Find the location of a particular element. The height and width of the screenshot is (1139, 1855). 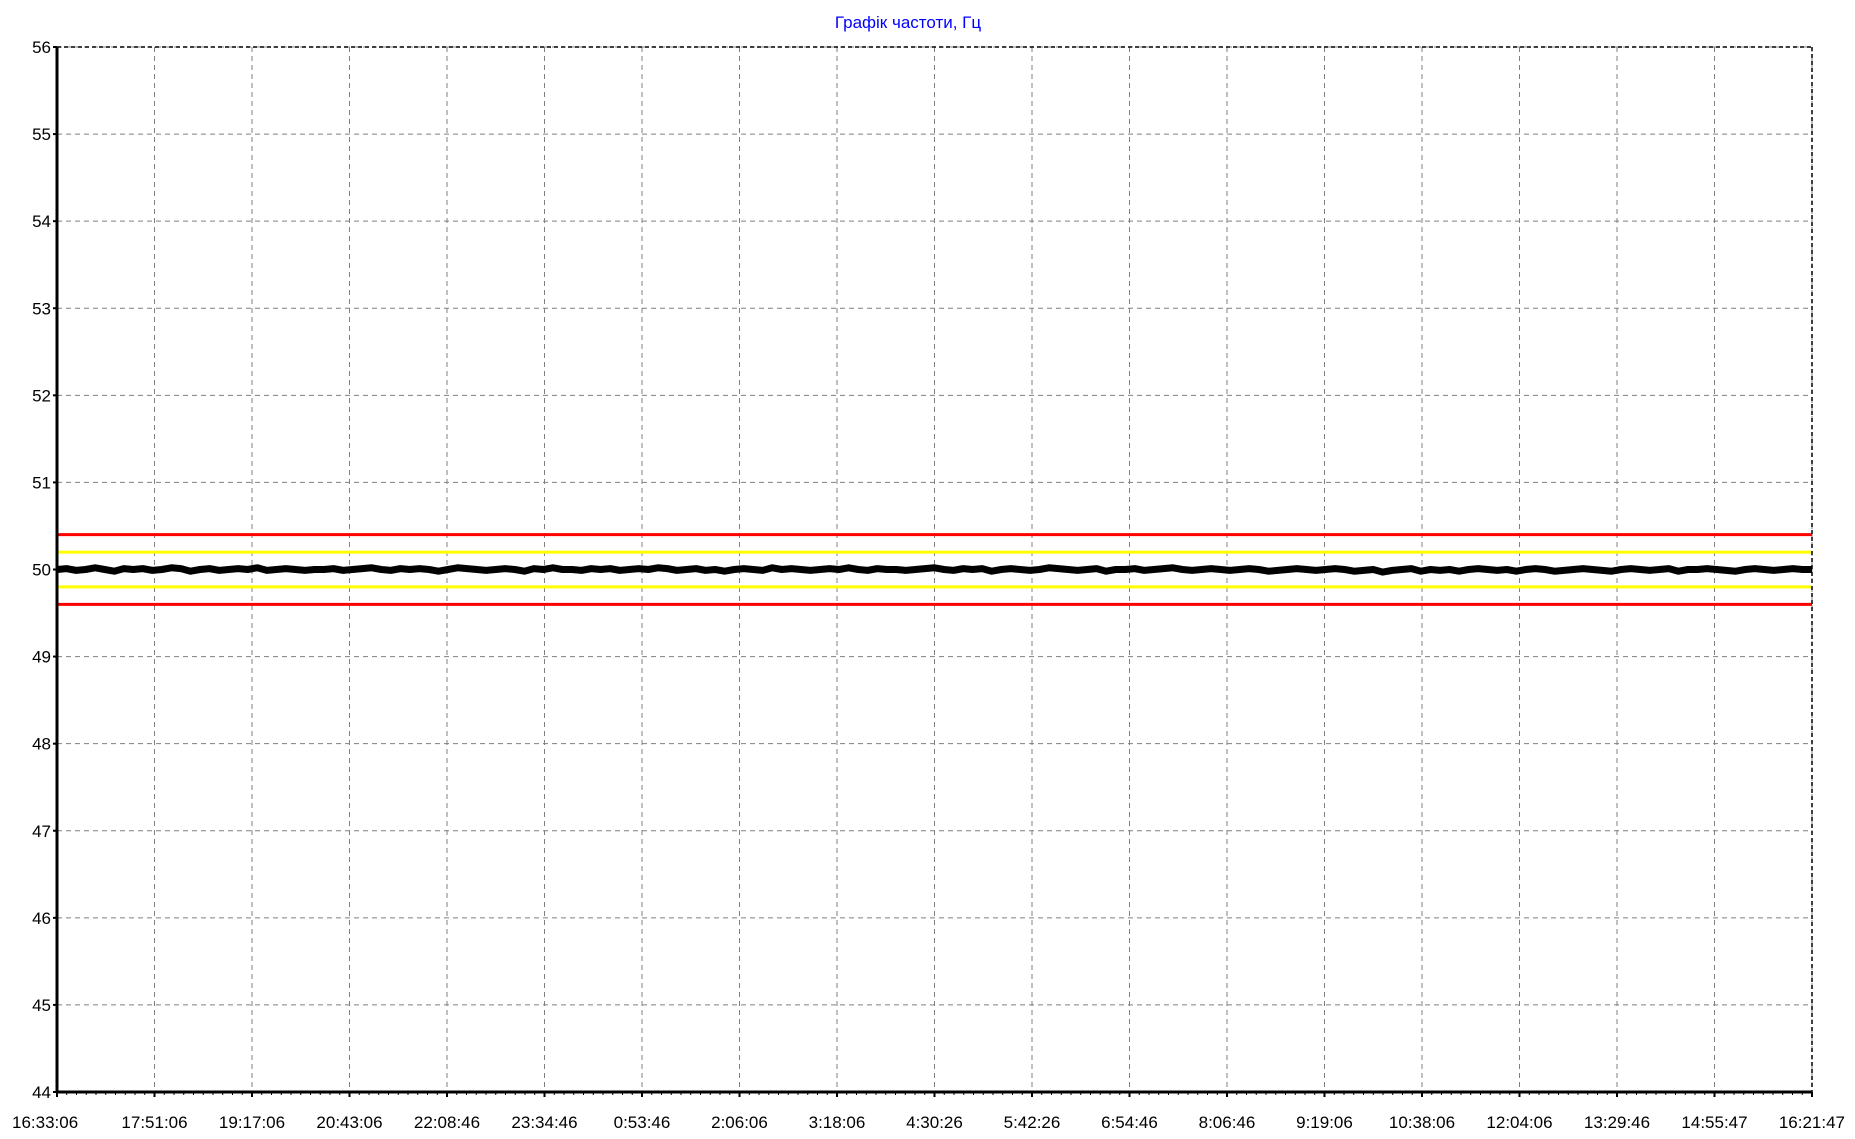

y-tick-label: 44 is located at coordinates (41, 1092).